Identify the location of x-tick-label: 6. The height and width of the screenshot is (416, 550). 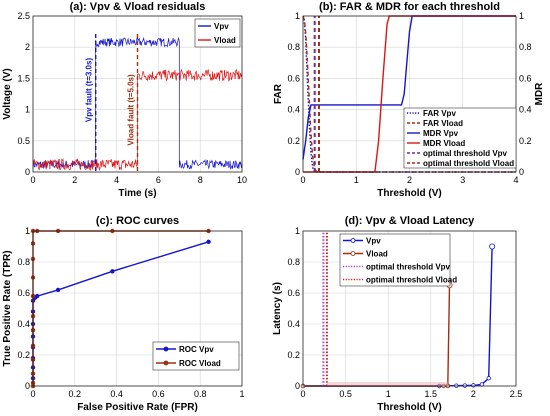
(158, 180).